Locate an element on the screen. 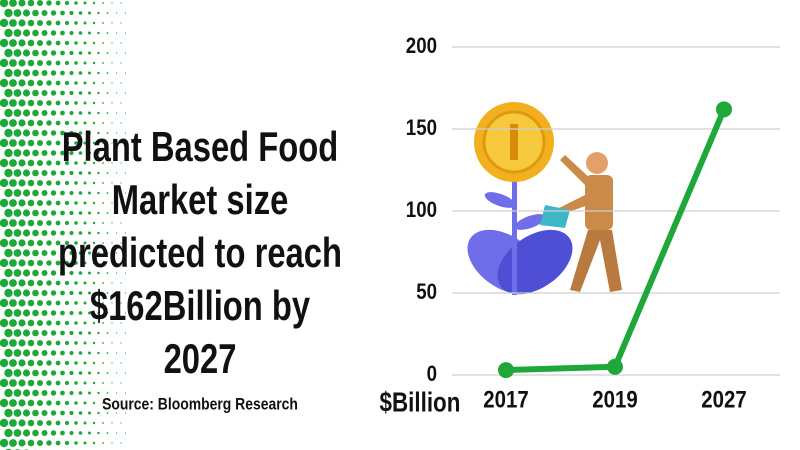 This screenshot has height=450, width=800. illustration is located at coordinates (544, 198).